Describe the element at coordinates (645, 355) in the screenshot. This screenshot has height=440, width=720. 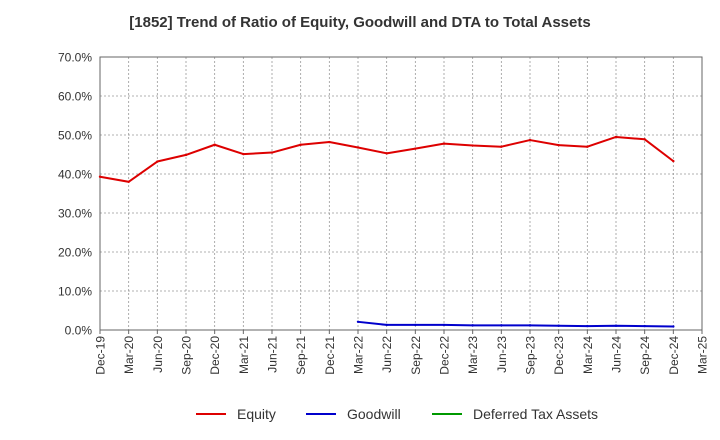
I see `x-tick-label: Sep-24` at that location.